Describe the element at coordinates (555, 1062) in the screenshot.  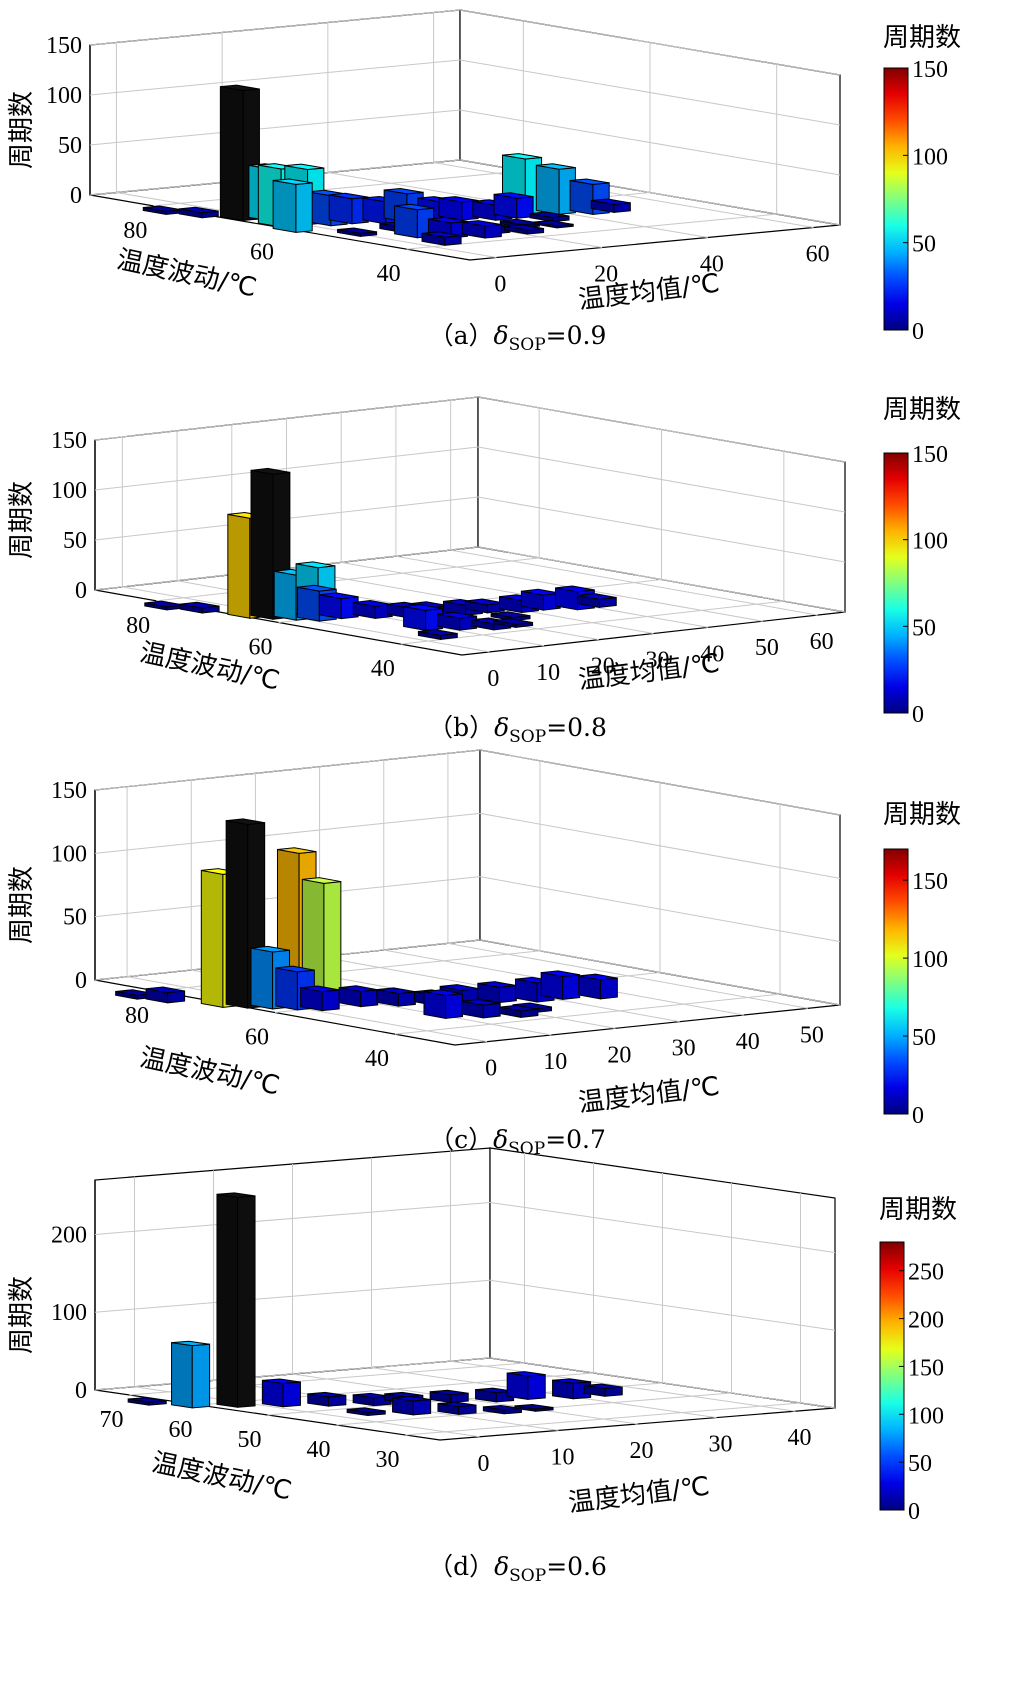
I see `x-tick-label: 10` at that location.